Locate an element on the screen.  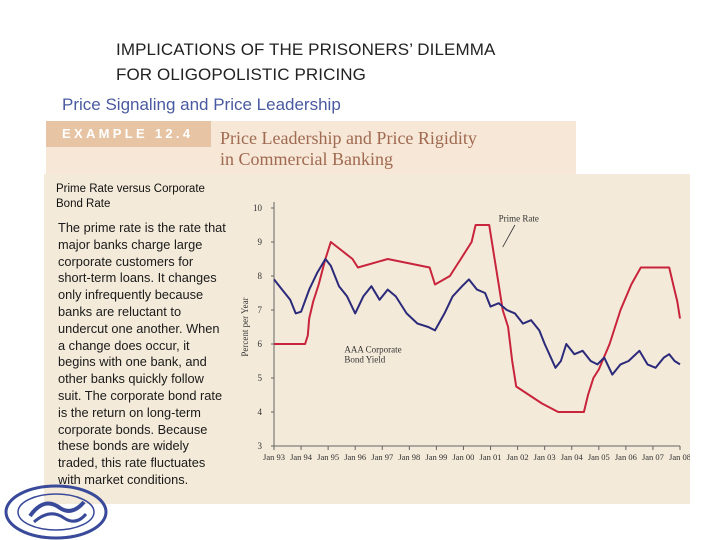
x-tick-label: Jan 93 is located at coordinates (274, 457).